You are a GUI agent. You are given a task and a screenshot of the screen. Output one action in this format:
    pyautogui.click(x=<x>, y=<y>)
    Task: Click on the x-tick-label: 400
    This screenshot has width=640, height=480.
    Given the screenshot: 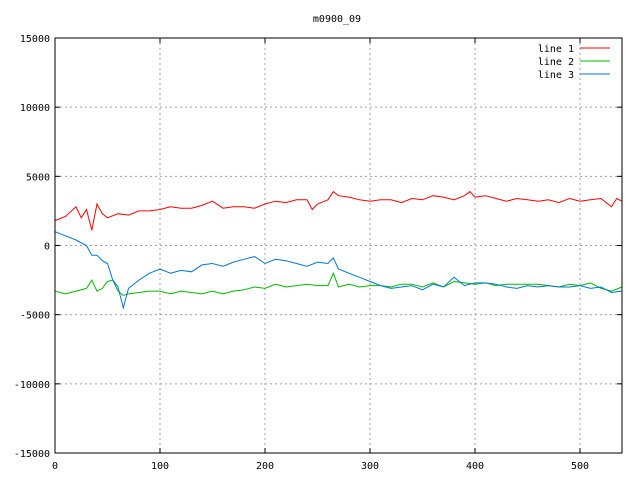 What is the action you would take?
    pyautogui.click(x=475, y=466)
    